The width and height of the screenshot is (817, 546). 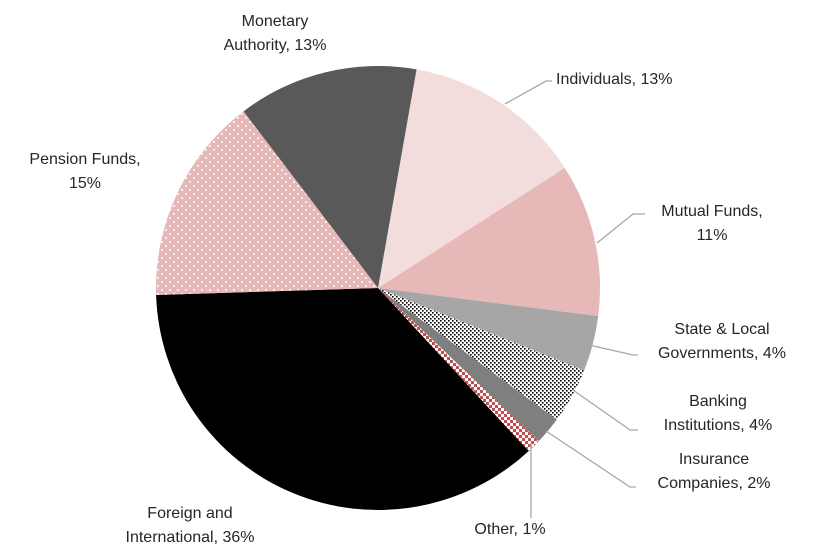 I want to click on data-label-line: Companies, 2%, so click(x=714, y=483).